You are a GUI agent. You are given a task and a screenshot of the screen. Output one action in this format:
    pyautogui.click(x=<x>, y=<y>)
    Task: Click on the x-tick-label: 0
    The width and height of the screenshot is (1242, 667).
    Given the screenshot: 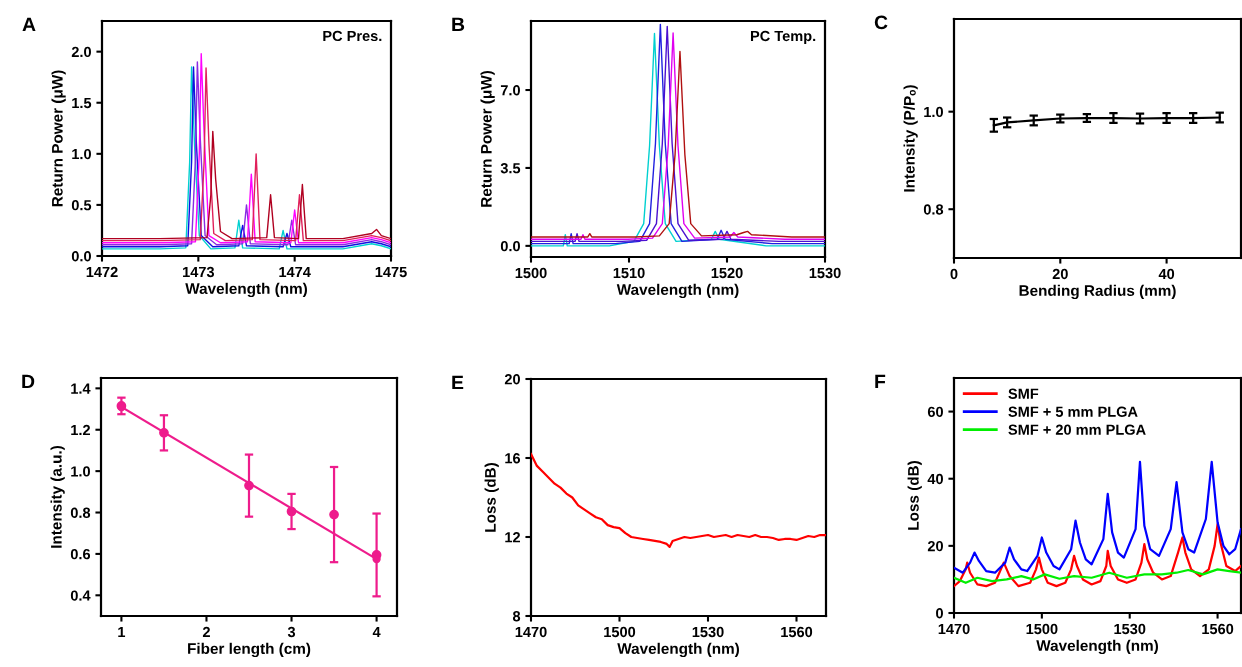 What is the action you would take?
    pyautogui.click(x=954, y=274)
    